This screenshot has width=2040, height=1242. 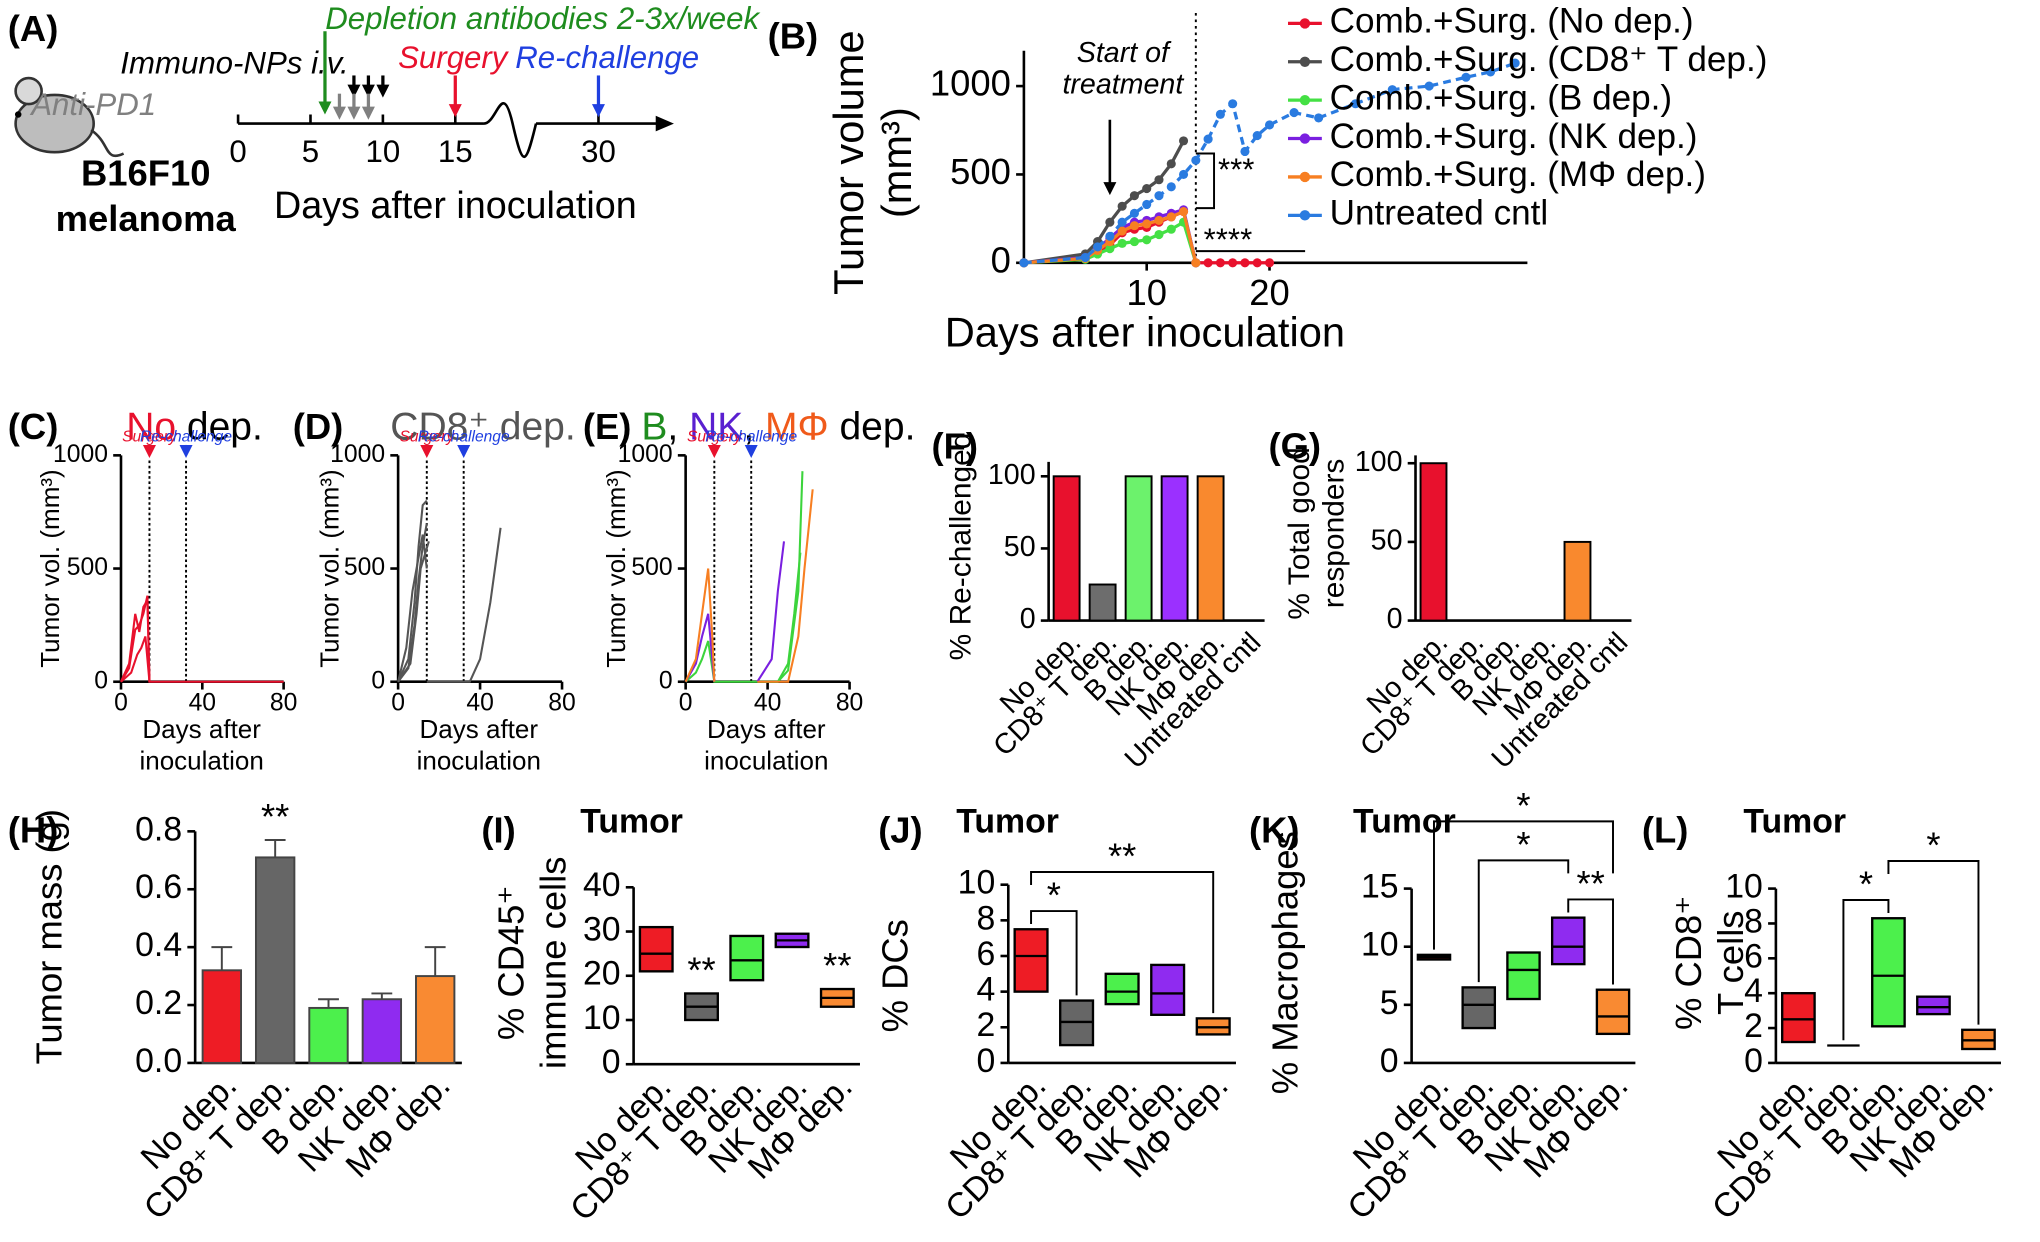 I want to click on x-axis-label: inoculation, so click(x=201, y=760).